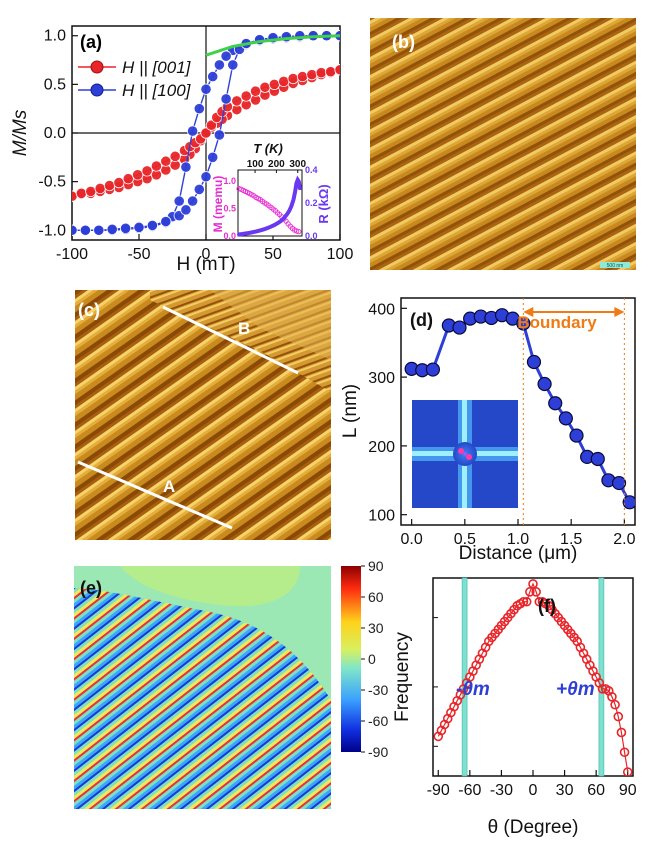 This screenshot has height=842, width=654. Describe the element at coordinates (229, 209) in the screenshot. I see `inset-left-ytick-label: 0.5` at that location.